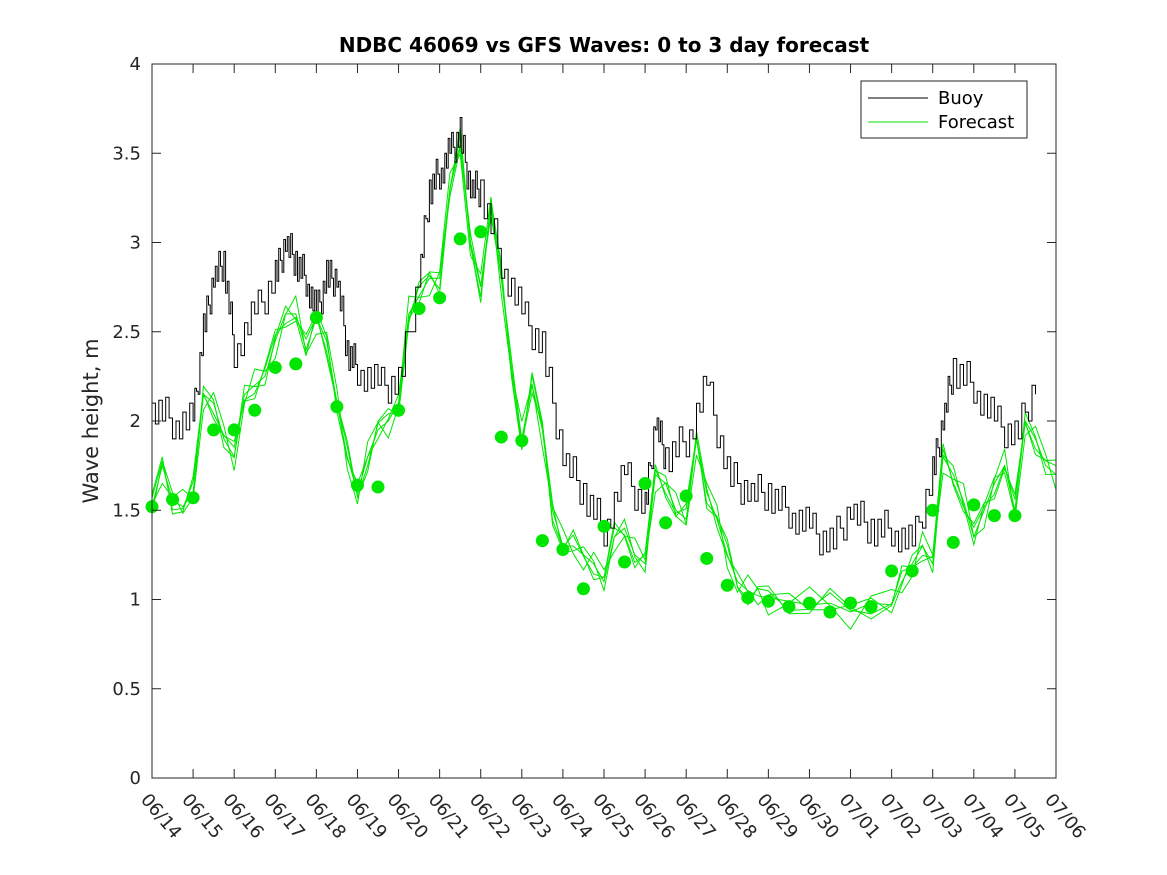 Image resolution: width=1167 pixels, height=875 pixels. What do you see at coordinates (777, 816) in the screenshot?
I see `x-tick-label: 06/29` at bounding box center [777, 816].